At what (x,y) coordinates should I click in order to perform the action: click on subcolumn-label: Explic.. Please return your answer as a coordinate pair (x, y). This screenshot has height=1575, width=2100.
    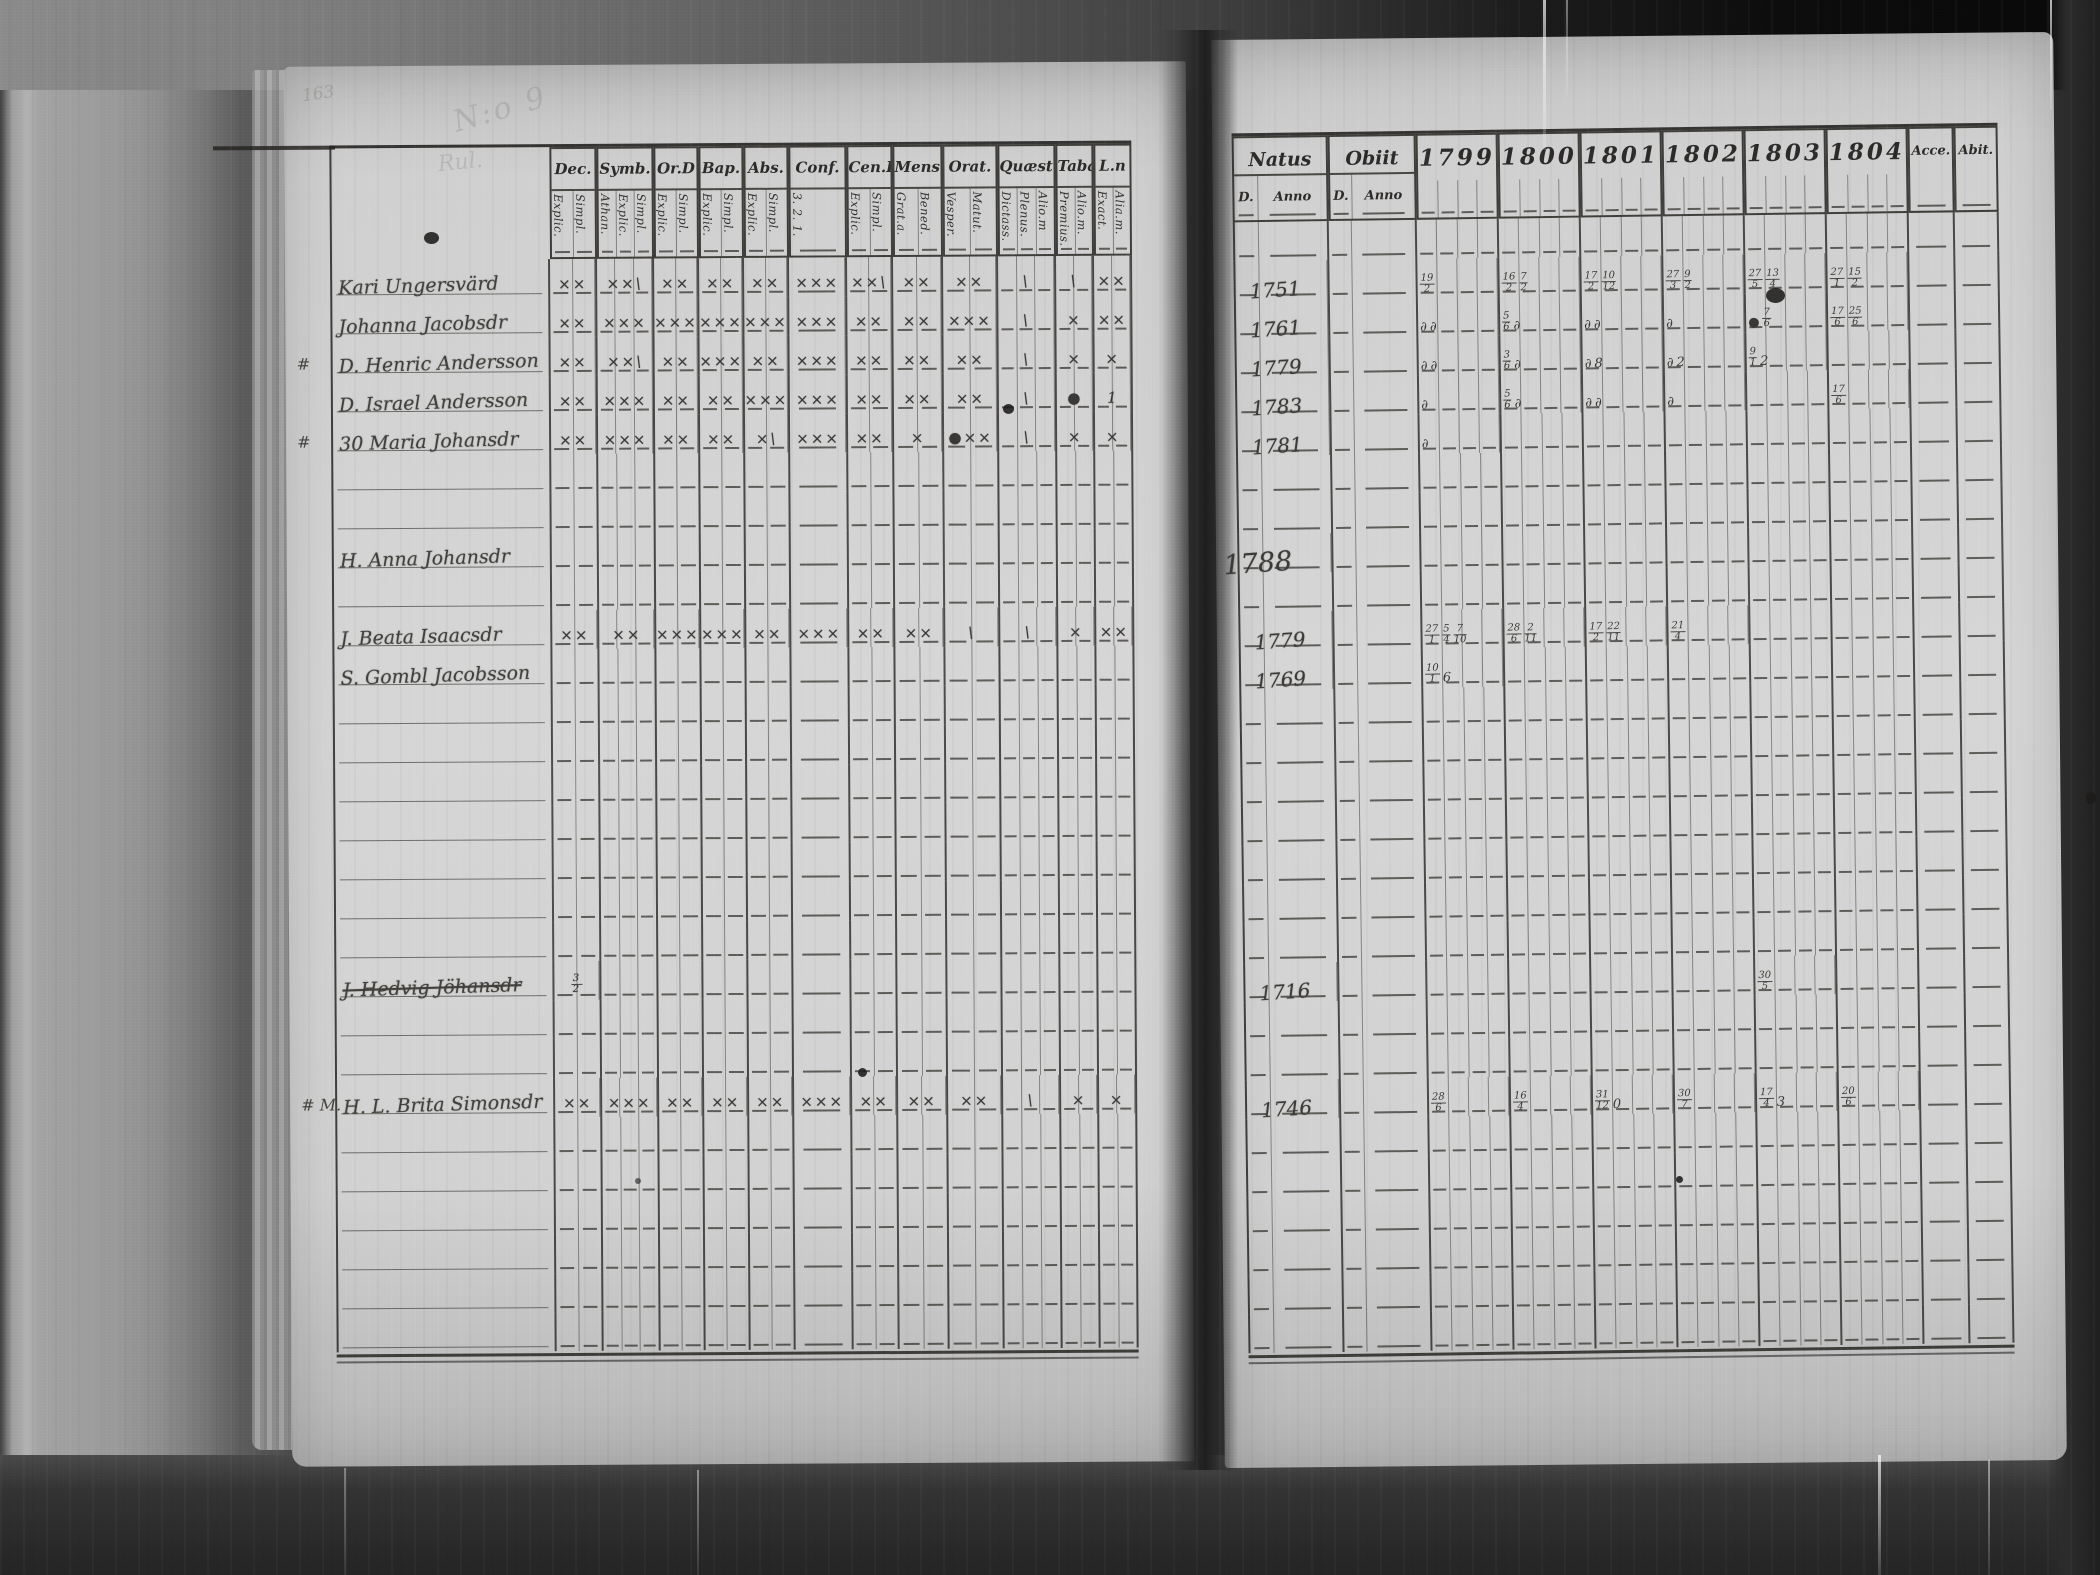
    Looking at the image, I should click on (706, 215).